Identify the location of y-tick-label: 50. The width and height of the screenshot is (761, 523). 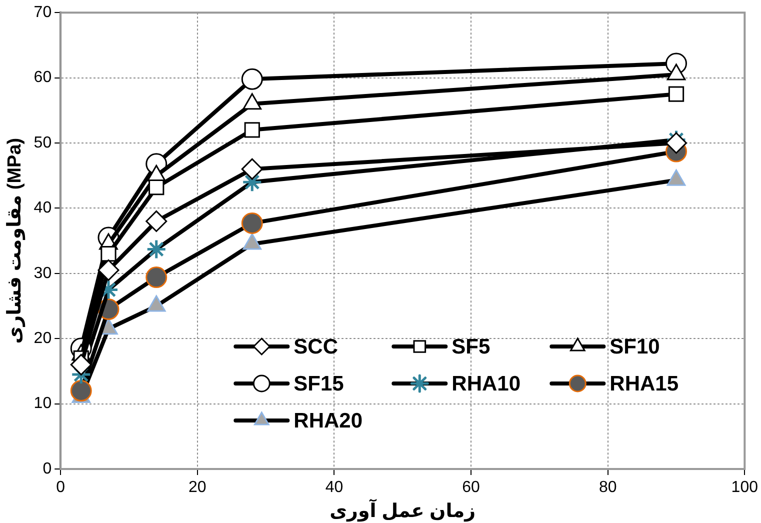
(43, 143).